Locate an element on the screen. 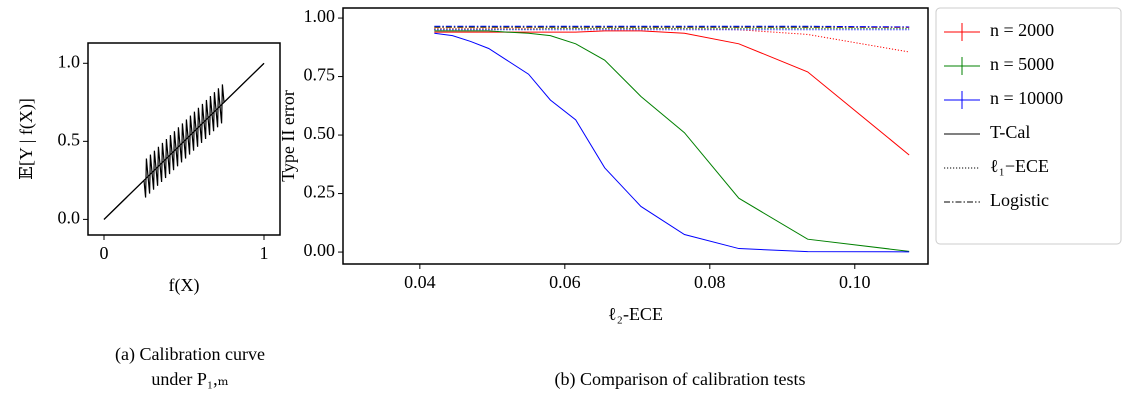 The width and height of the screenshot is (1131, 402). x-tick-label: 0 is located at coordinates (104, 253).